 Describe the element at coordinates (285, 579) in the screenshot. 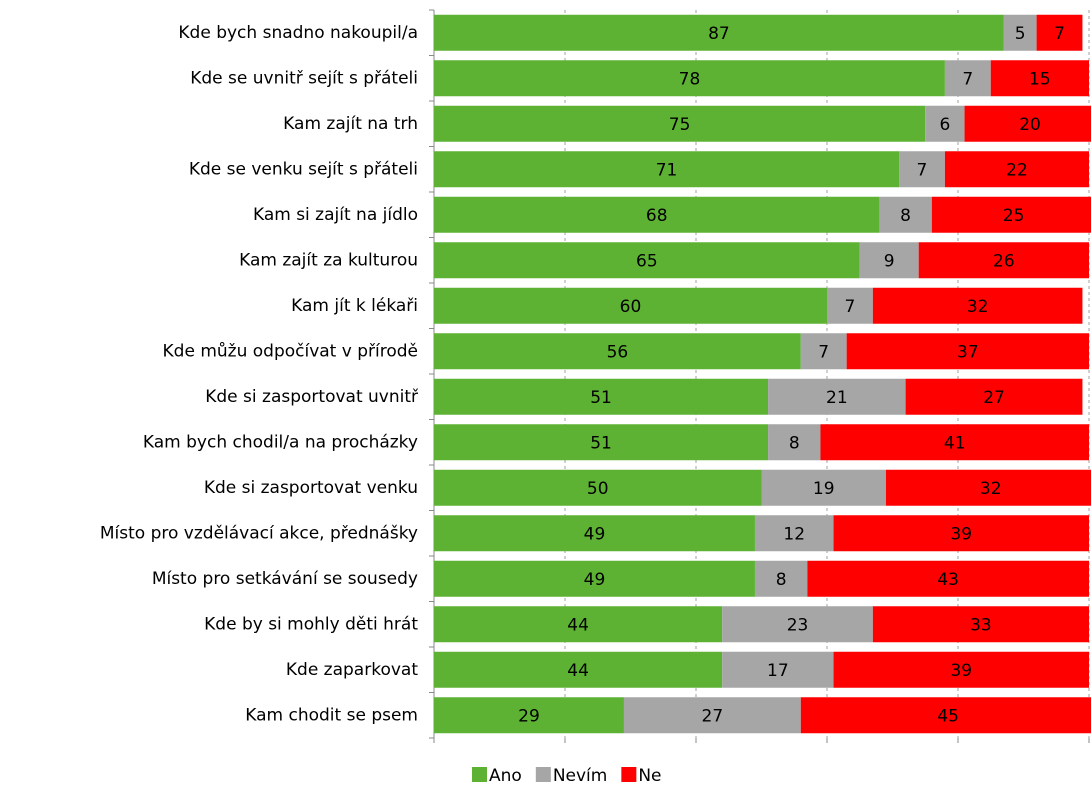

I see `y-tick-label: Místo pro setkávání se sousedy` at that location.